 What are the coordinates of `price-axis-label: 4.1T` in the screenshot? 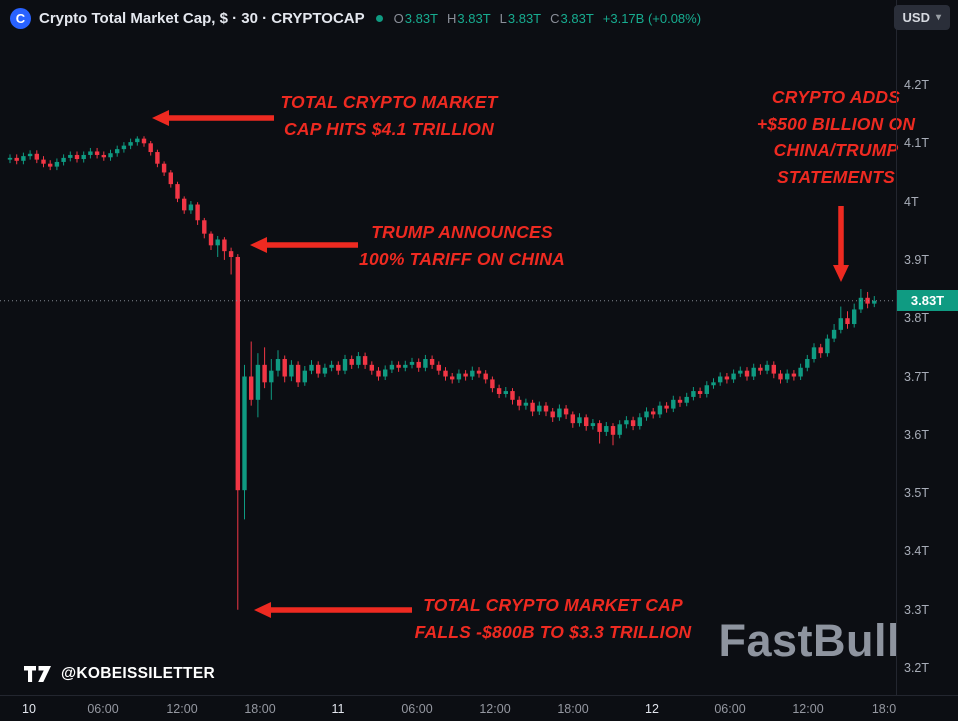 It's located at (917, 143).